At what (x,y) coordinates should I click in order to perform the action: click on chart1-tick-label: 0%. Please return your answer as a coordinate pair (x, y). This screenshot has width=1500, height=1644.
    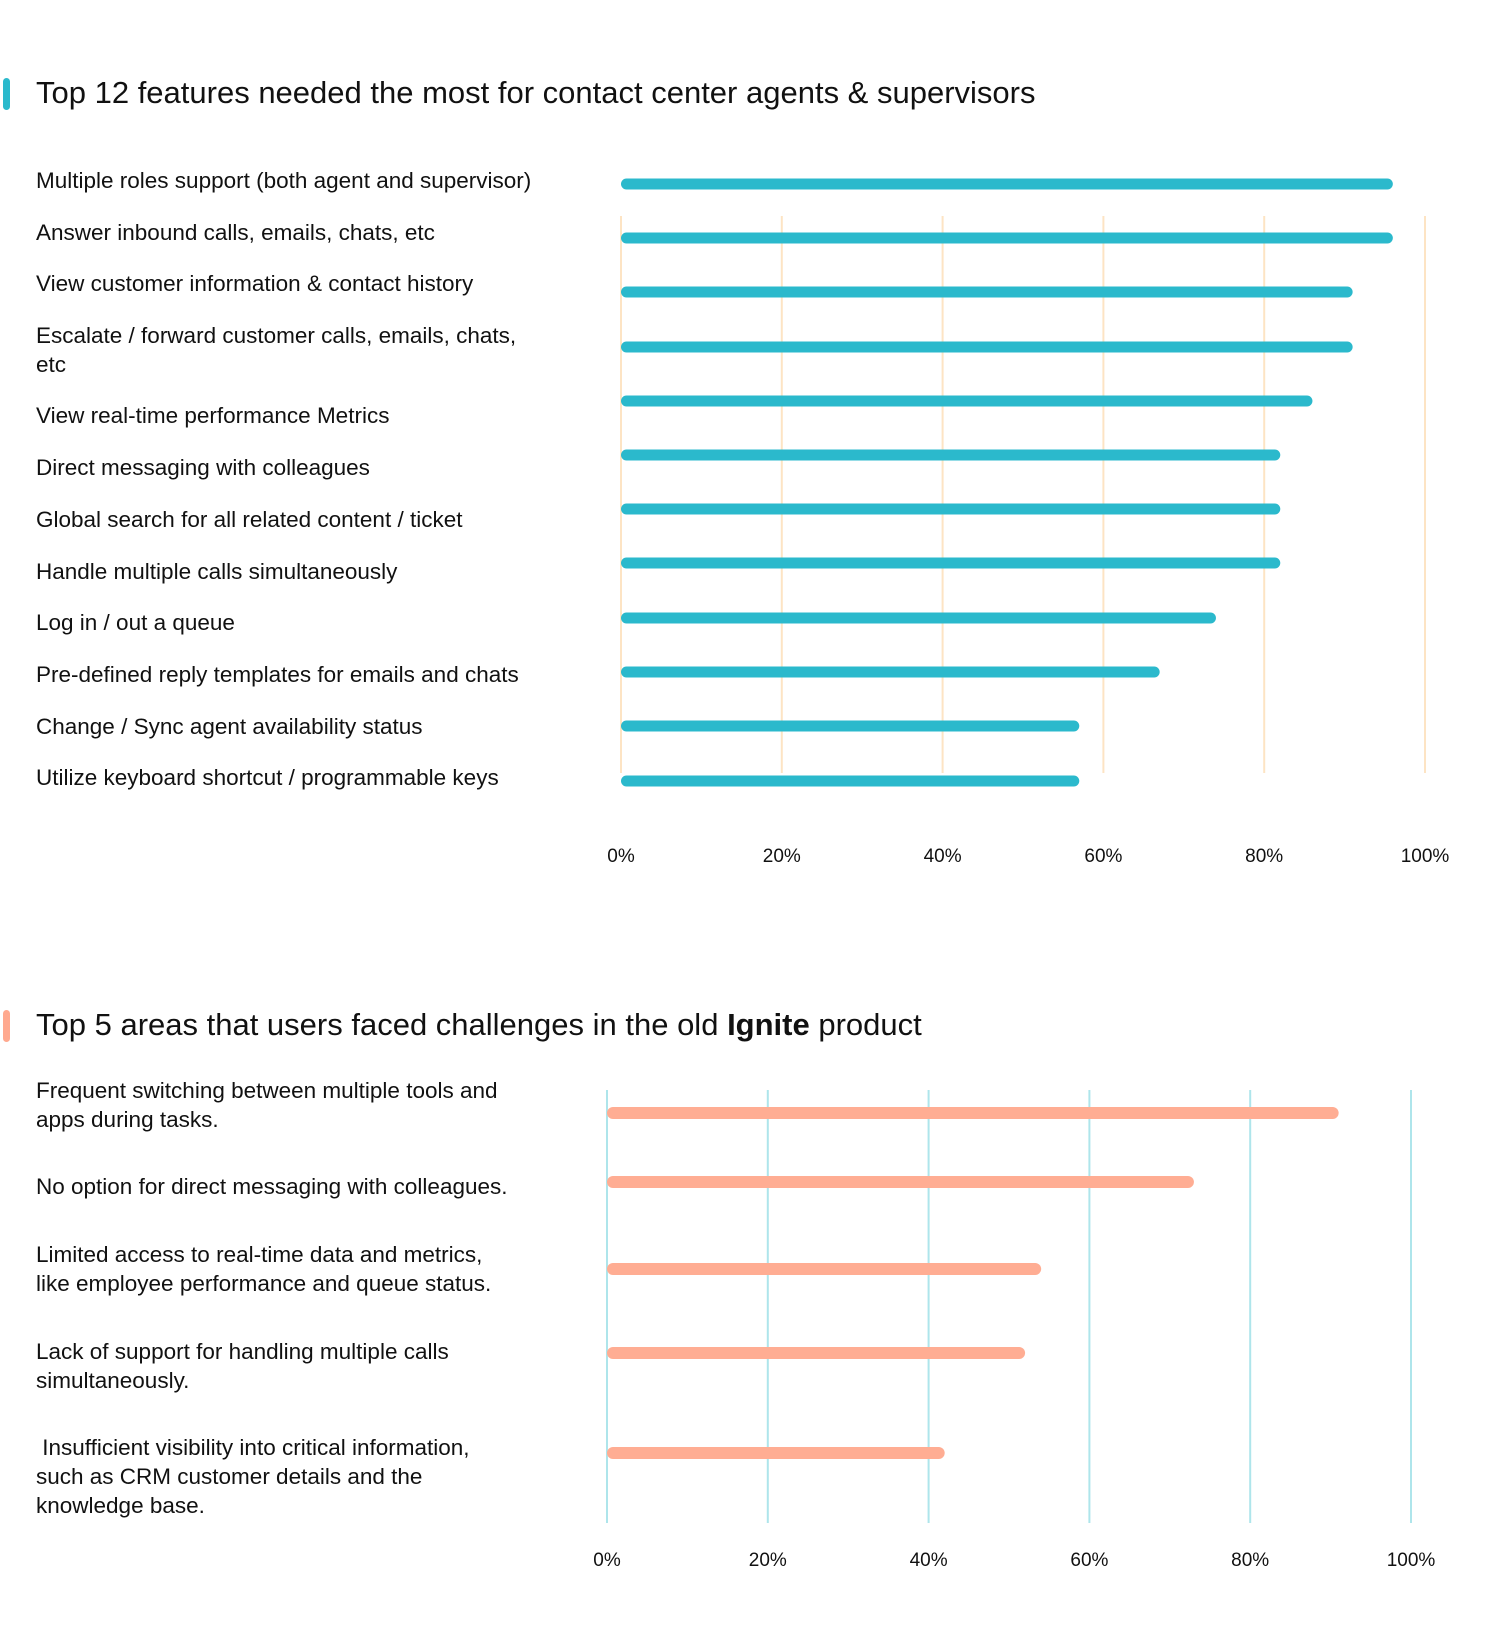
    Looking at the image, I should click on (621, 856).